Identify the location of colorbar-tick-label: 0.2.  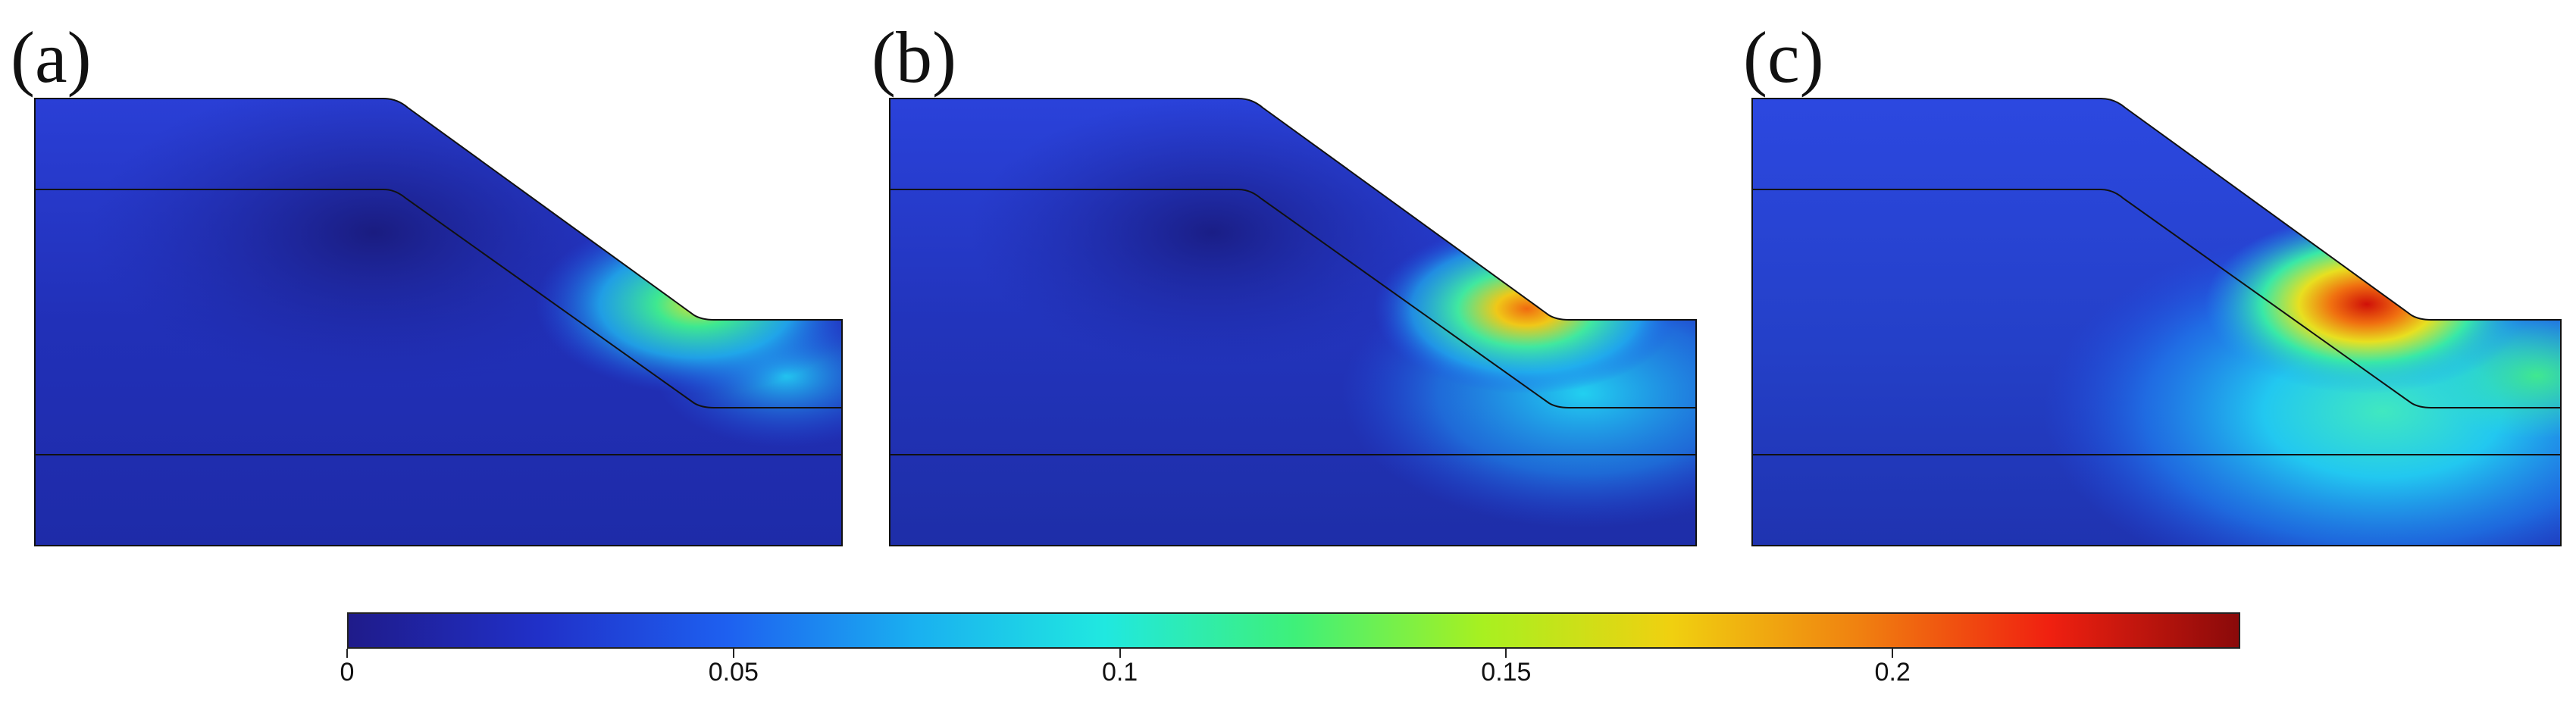
(1893, 672).